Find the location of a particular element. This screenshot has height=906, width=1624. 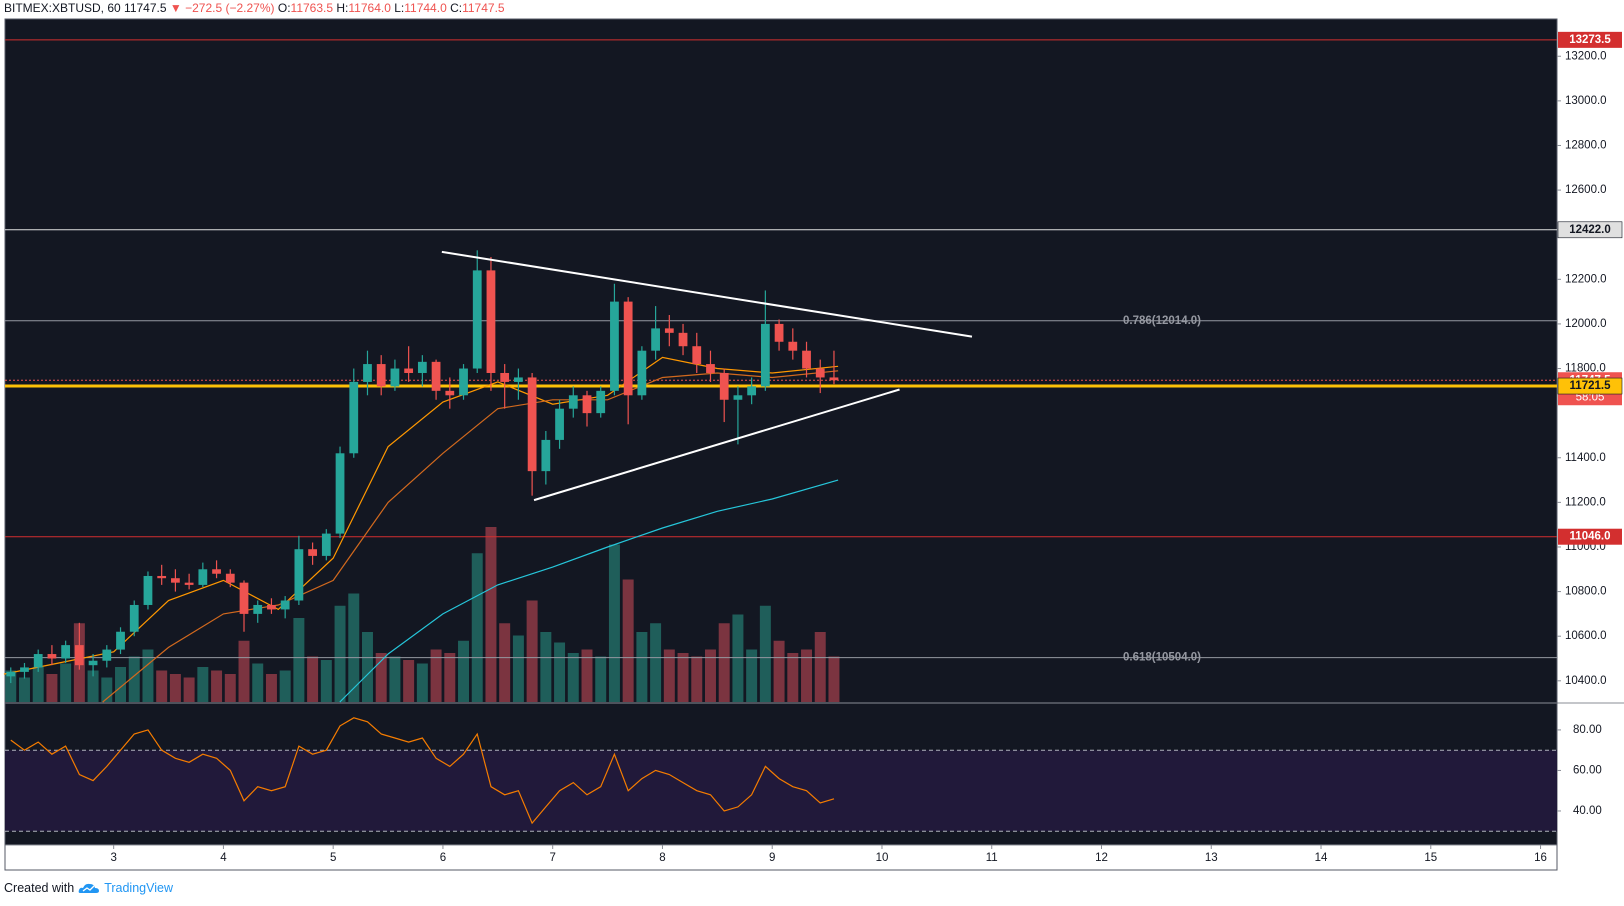

price-label: 12422.0 is located at coordinates (1590, 230).